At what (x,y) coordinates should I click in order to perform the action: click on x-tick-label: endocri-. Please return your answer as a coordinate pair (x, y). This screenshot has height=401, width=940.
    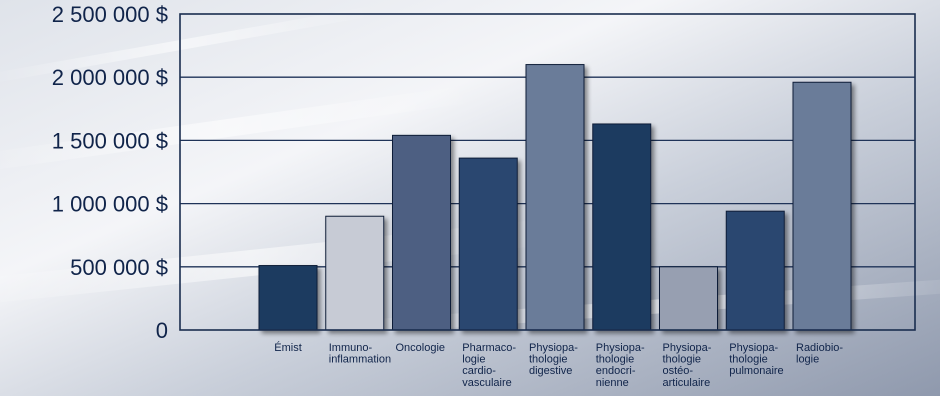
    Looking at the image, I should click on (616, 371).